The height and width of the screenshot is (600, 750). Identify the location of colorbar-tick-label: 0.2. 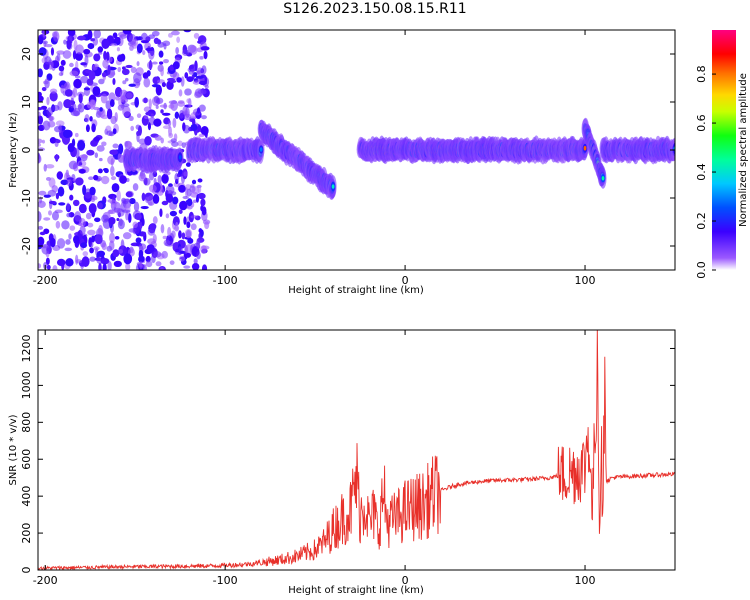
(701, 221).